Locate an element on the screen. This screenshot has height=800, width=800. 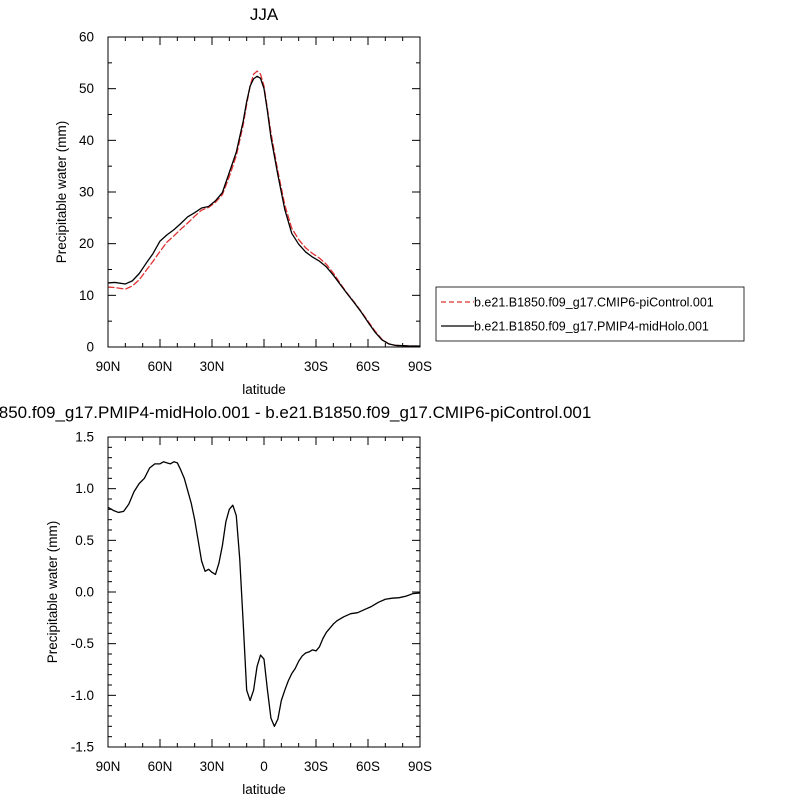
bot-x-tick-label: 30N is located at coordinates (212, 766).